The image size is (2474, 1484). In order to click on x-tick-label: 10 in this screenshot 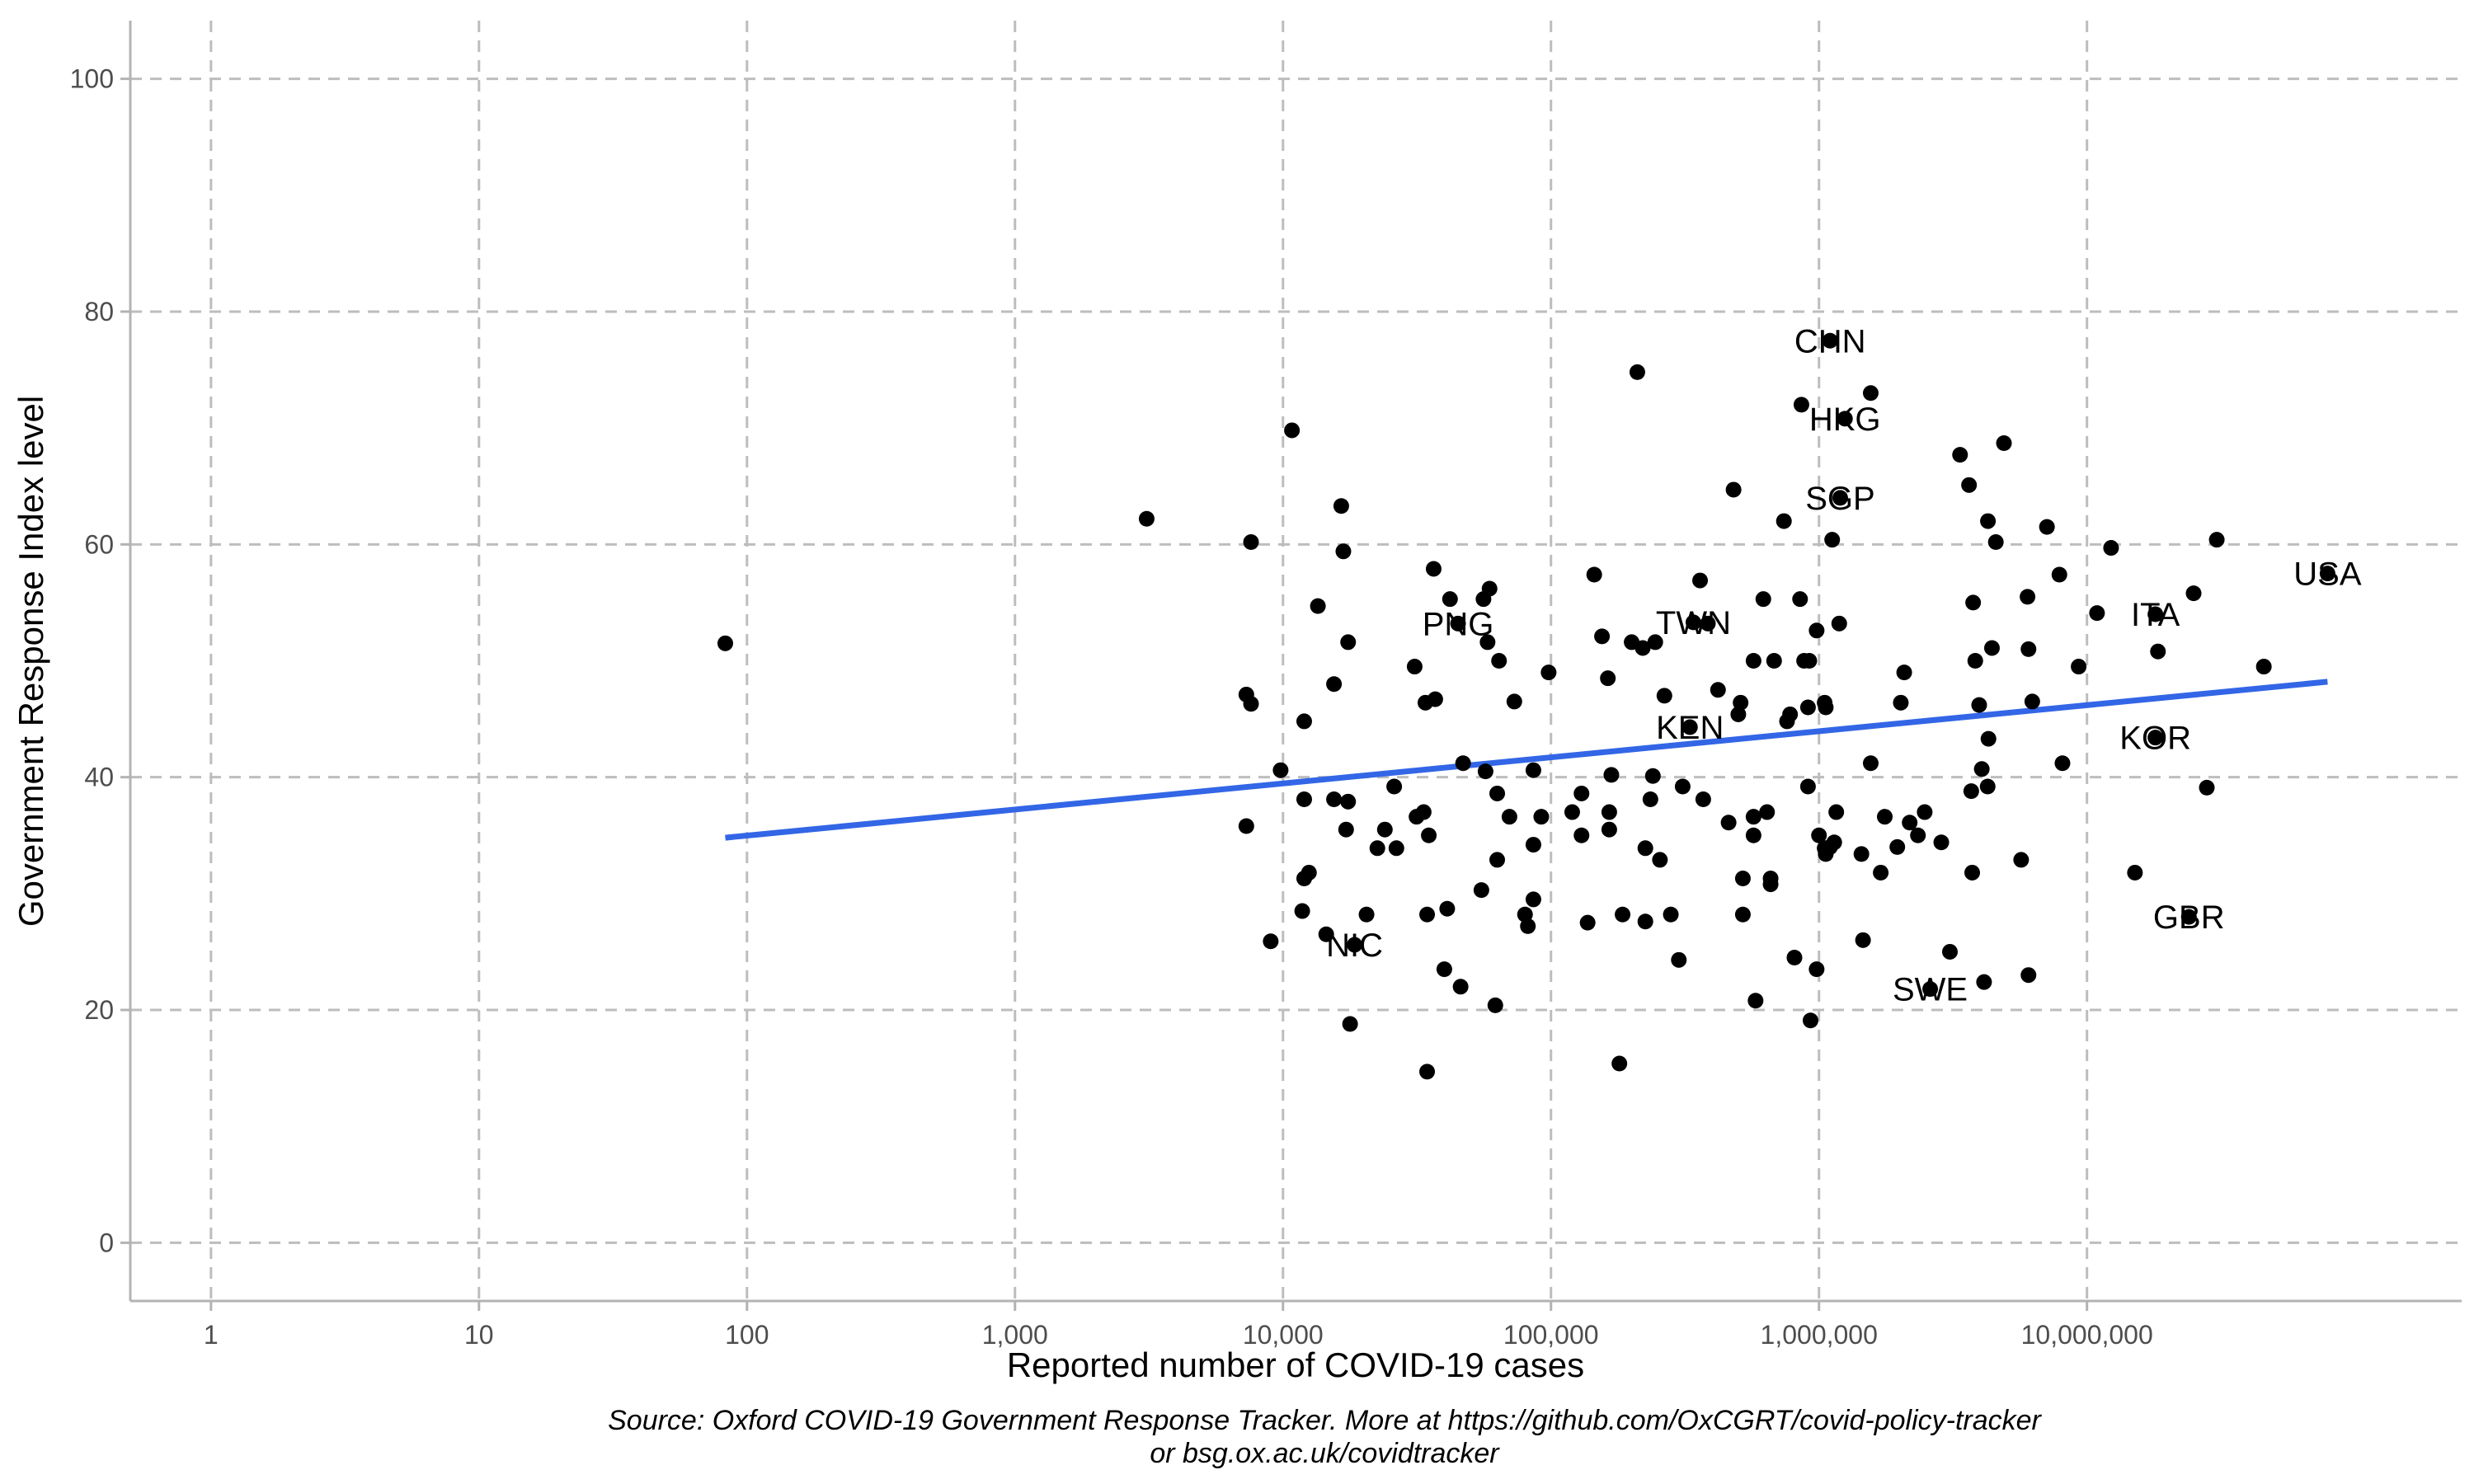, I will do `click(479, 1335)`.